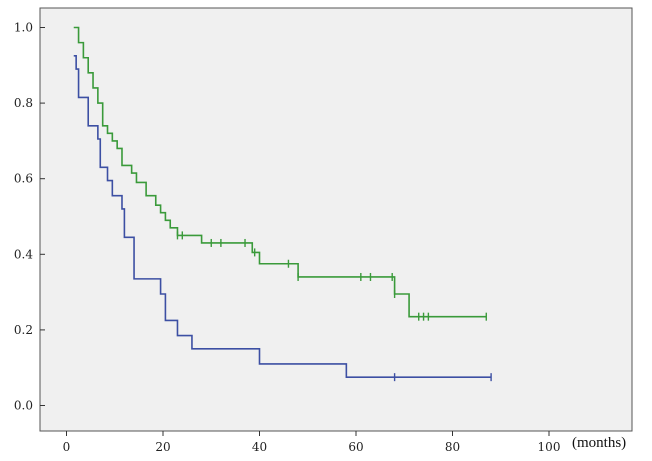 This screenshot has width=652, height=461. Describe the element at coordinates (452, 447) in the screenshot. I see `x-tick-label: 80` at that location.